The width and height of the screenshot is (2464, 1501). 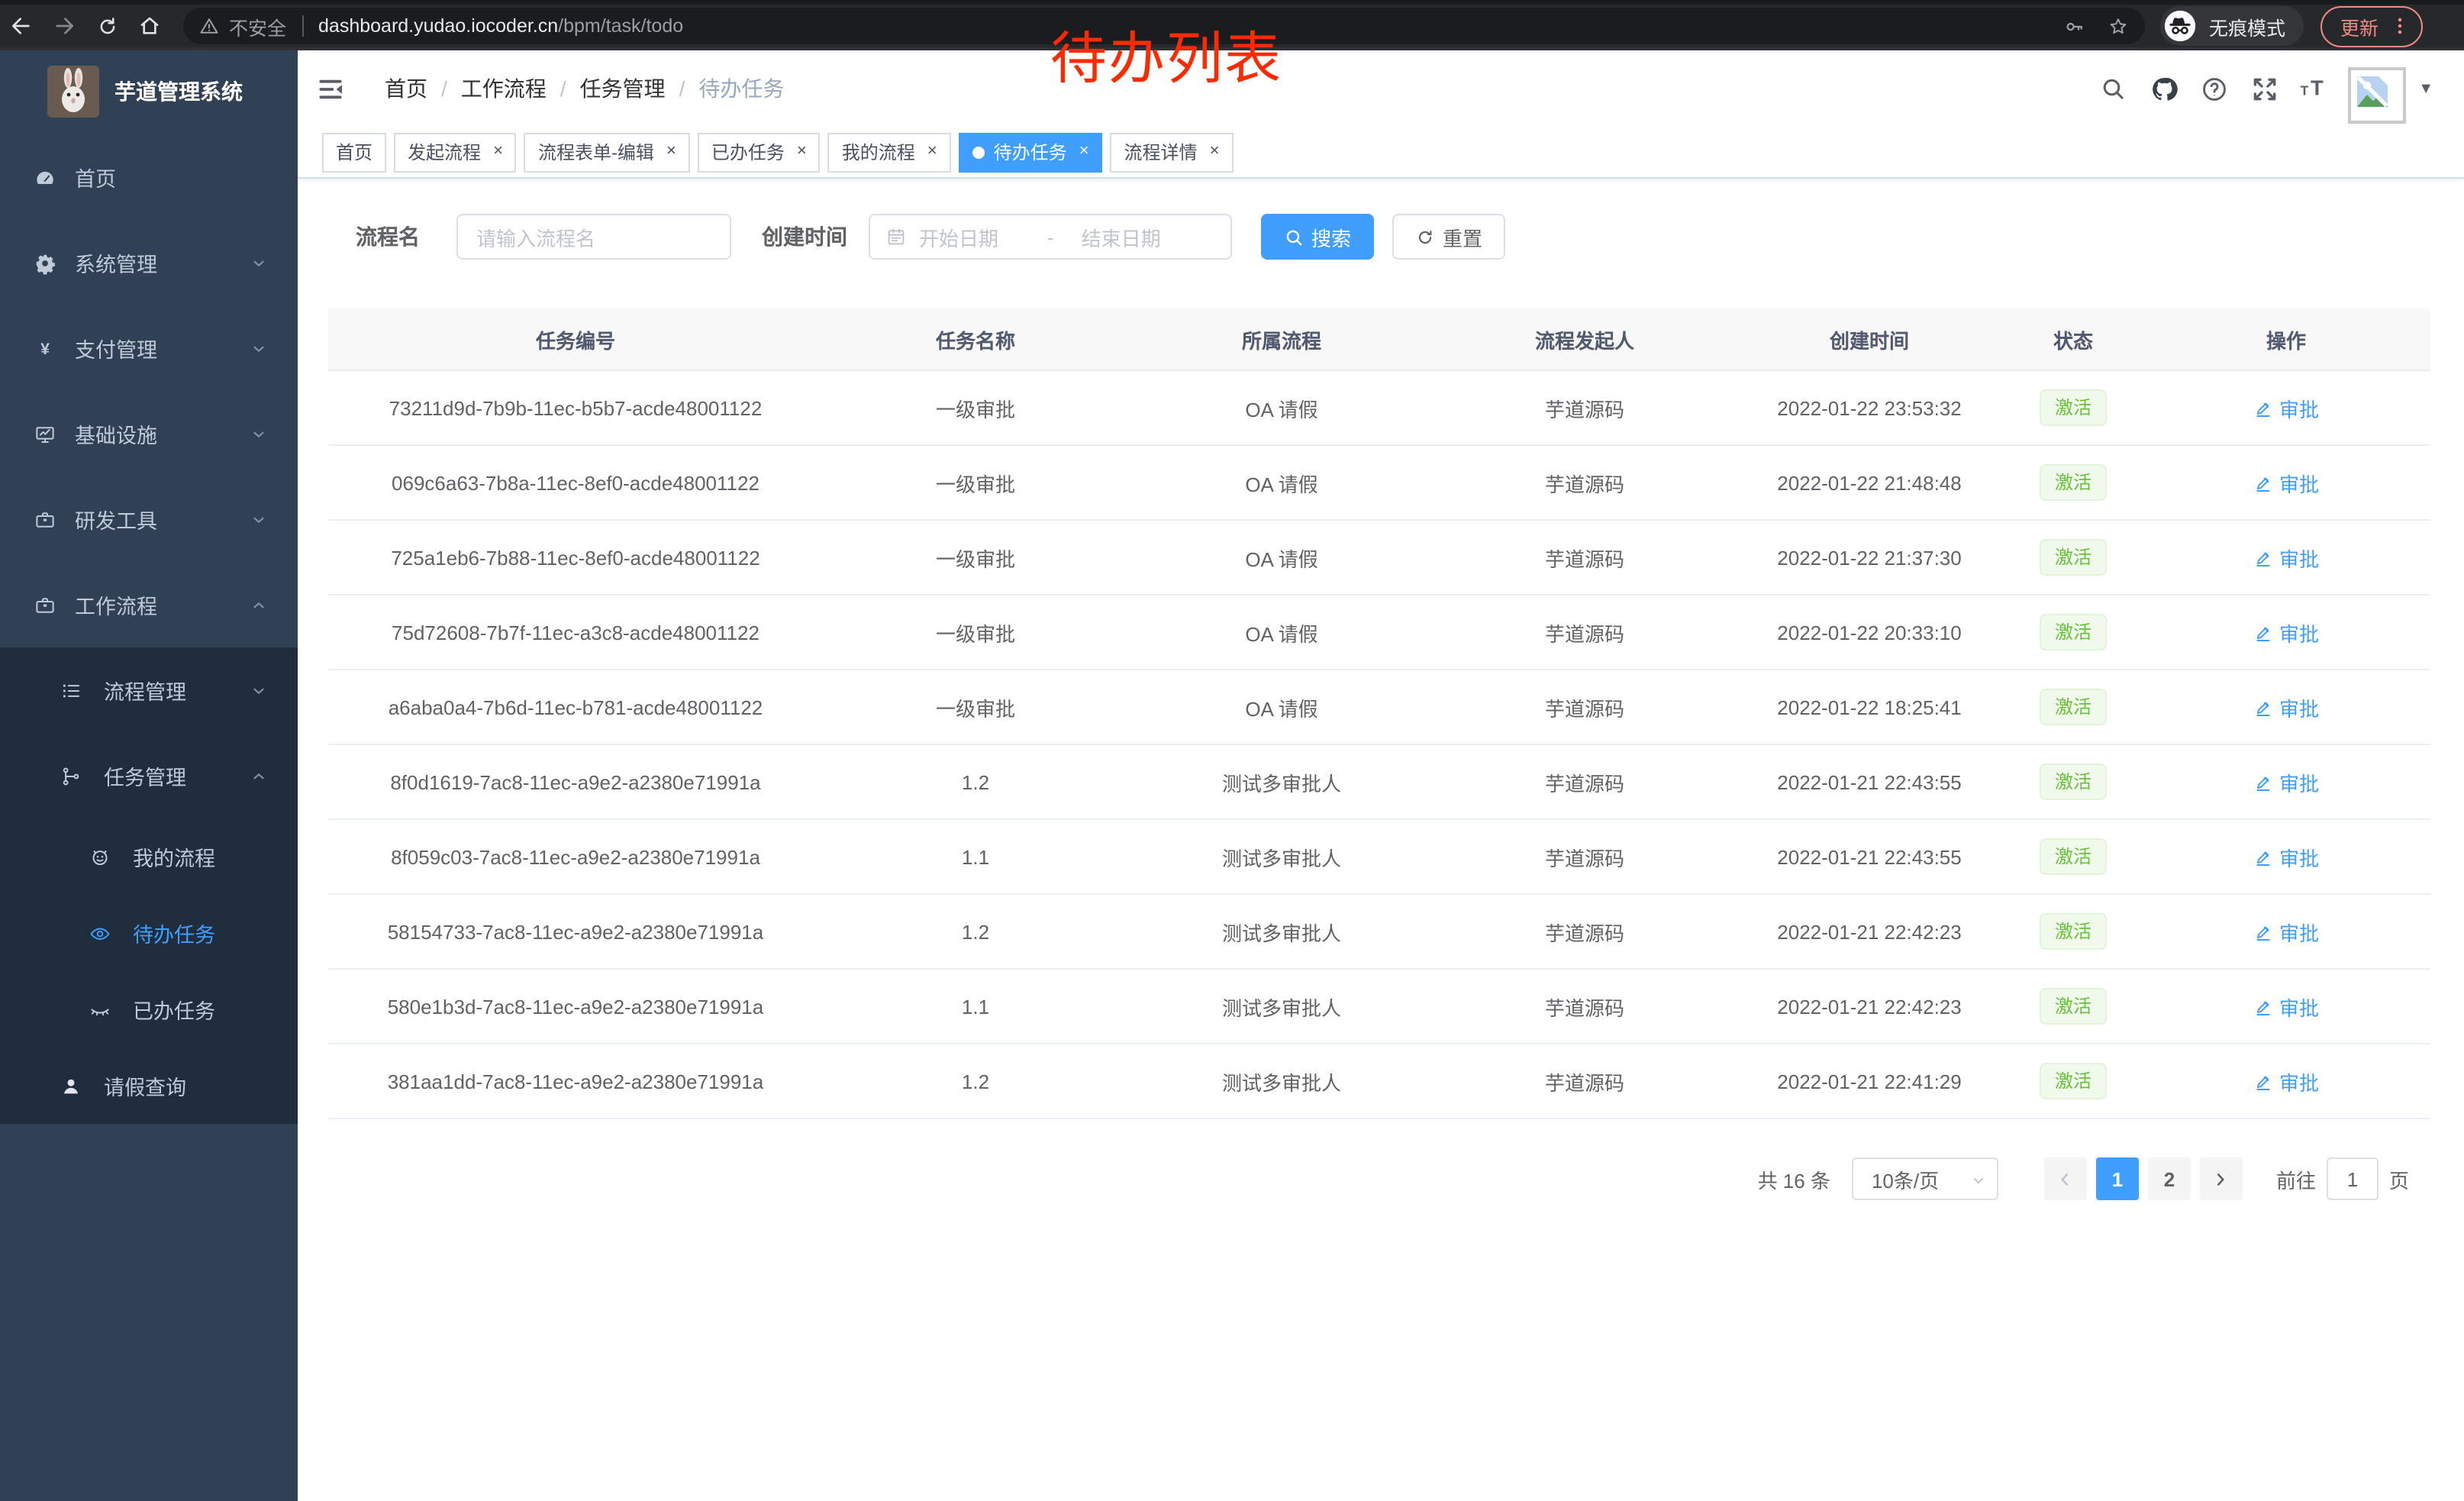 I want to click on reload-icon, so click(x=106, y=26).